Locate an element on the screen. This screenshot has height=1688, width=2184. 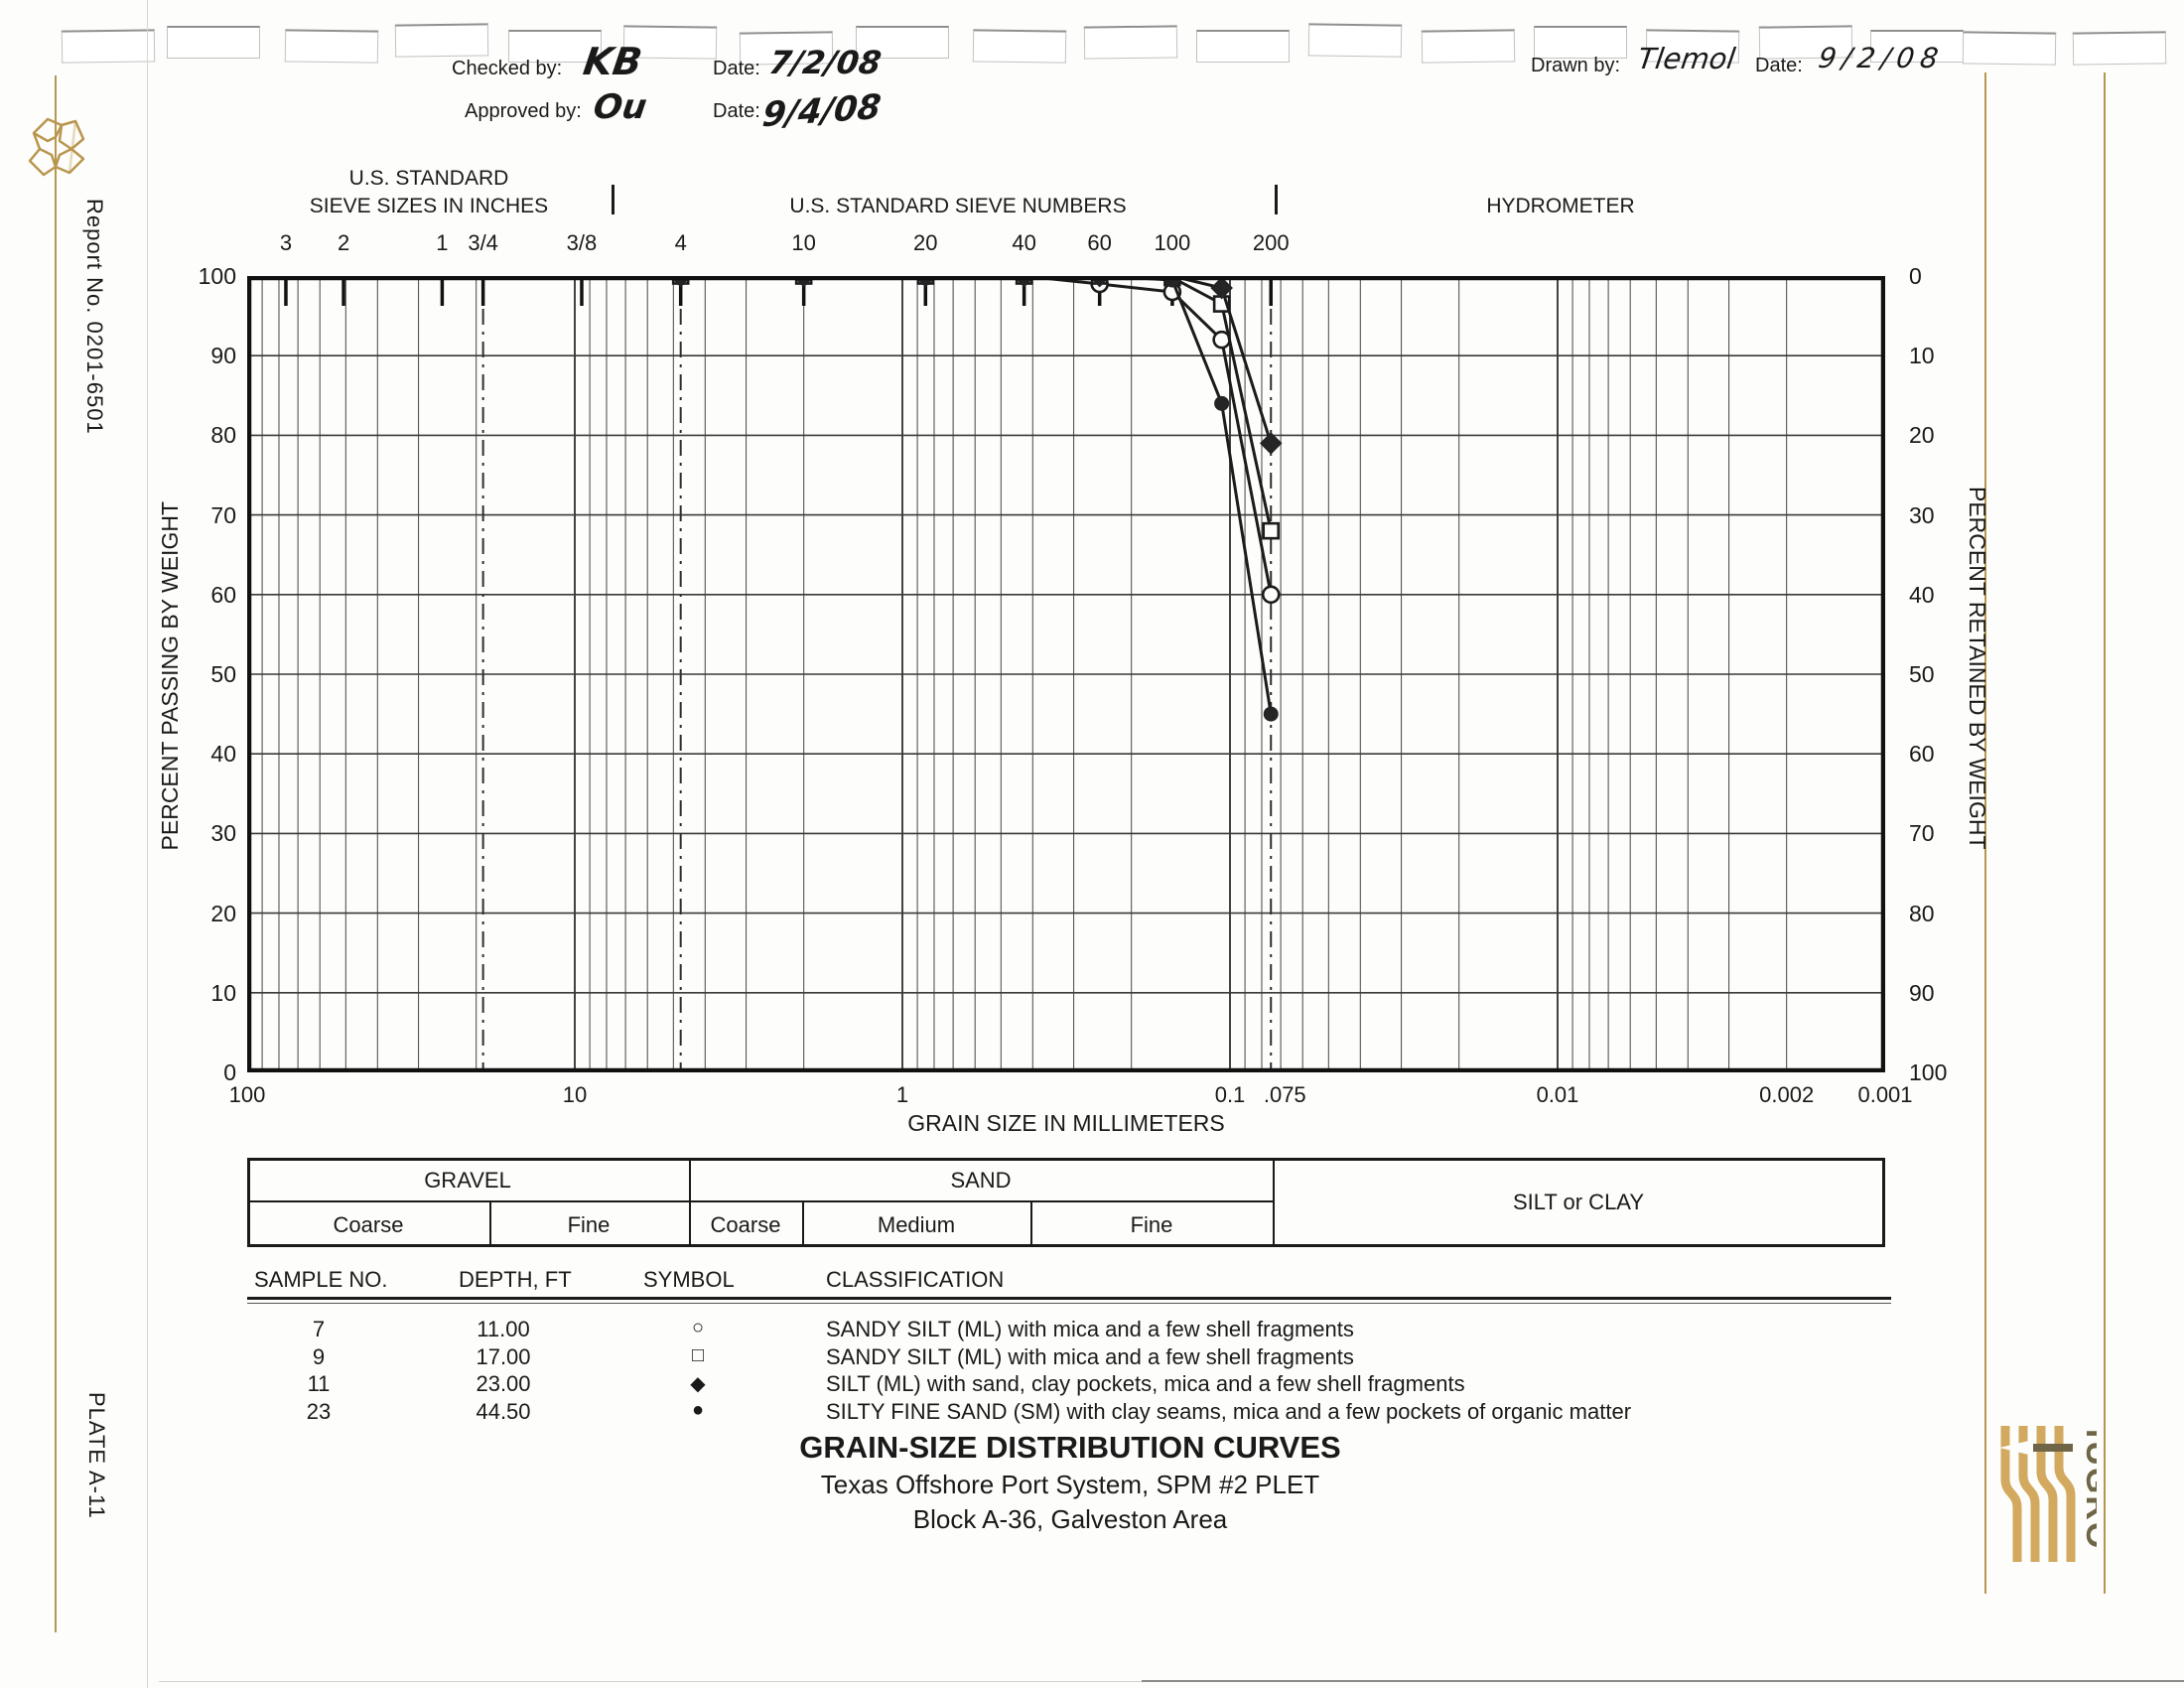
y-axis-title-right: PERCENT RETAINED BY WEIGHT is located at coordinates (1977, 668).